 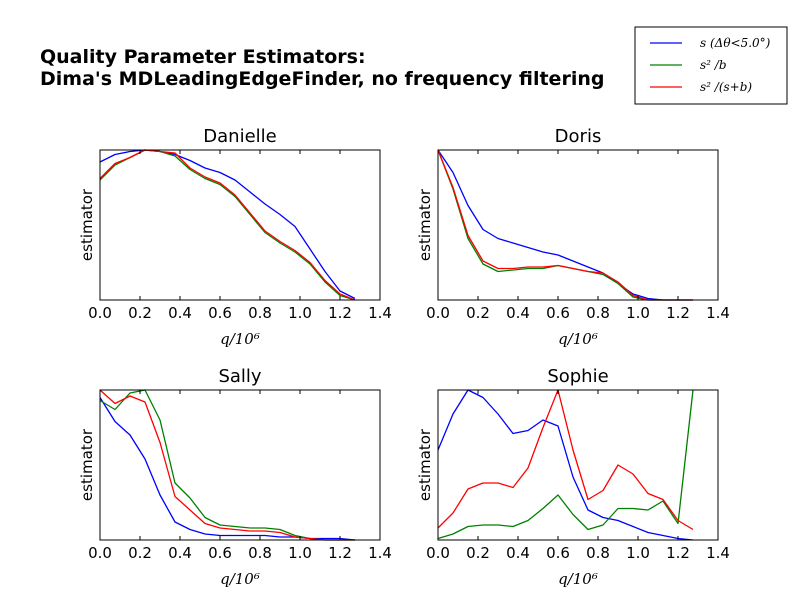 I want to click on sophie-series-0-line, so click(x=565, y=465).